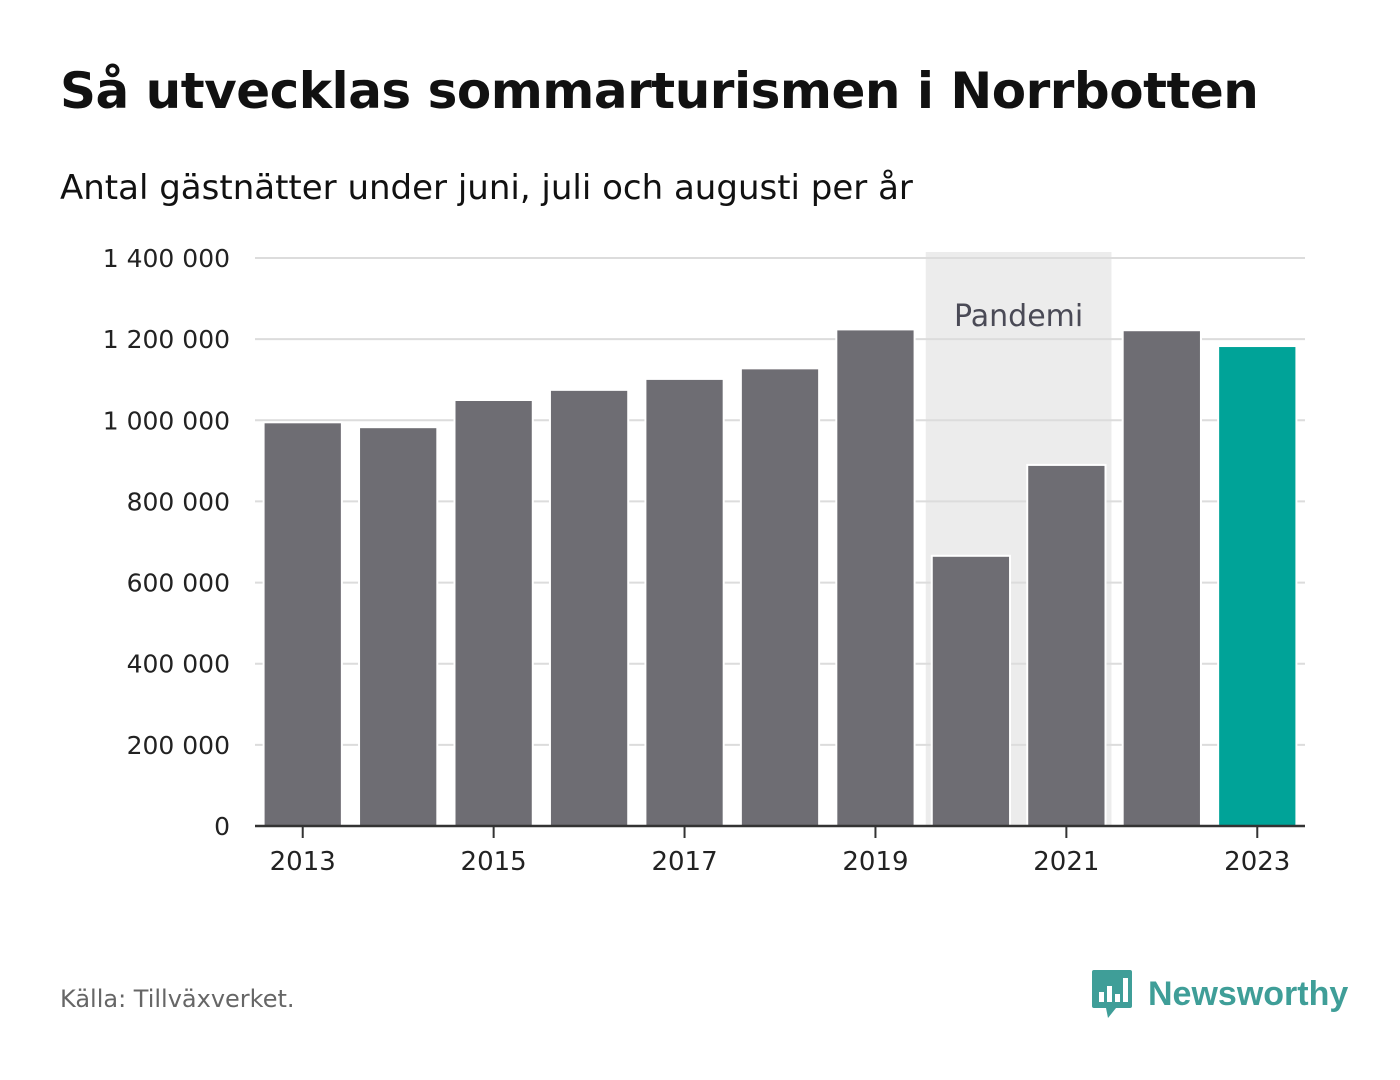 The image size is (1400, 1080). Describe the element at coordinates (1248, 993) in the screenshot. I see `brand-name: Newsworthy` at that location.